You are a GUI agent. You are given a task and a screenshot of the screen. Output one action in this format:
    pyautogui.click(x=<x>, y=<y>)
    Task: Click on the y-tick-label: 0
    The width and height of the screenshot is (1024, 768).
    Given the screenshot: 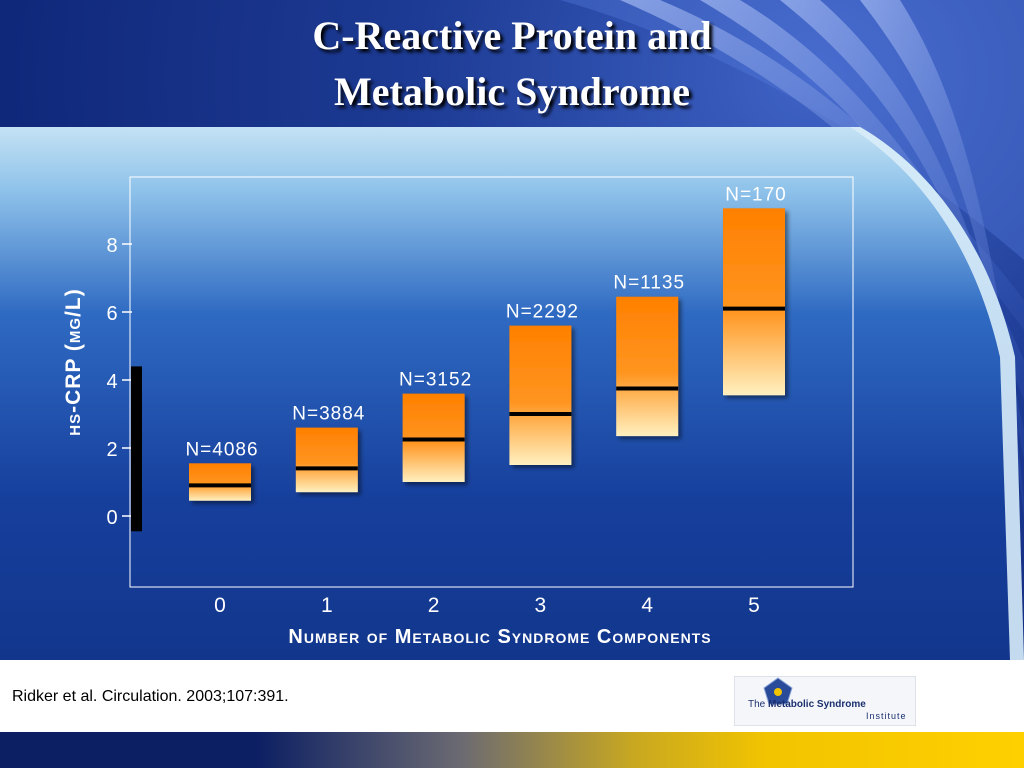 What is the action you would take?
    pyautogui.click(x=111, y=518)
    